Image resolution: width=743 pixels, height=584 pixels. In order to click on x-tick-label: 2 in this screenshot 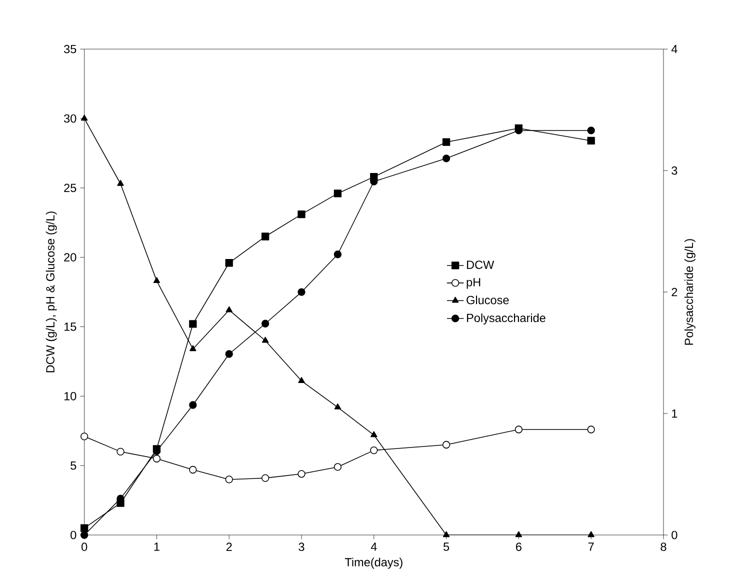, I will do `click(229, 546)`.